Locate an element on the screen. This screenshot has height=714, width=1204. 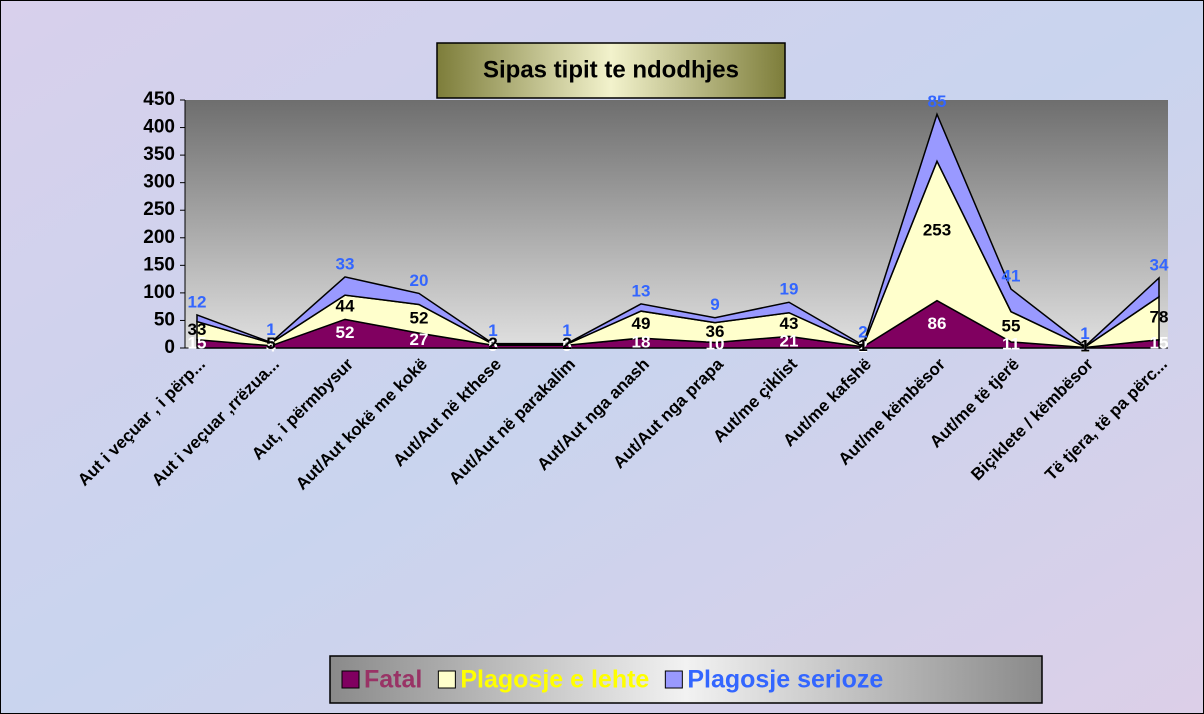
data-label: 41 is located at coordinates (1011, 276).